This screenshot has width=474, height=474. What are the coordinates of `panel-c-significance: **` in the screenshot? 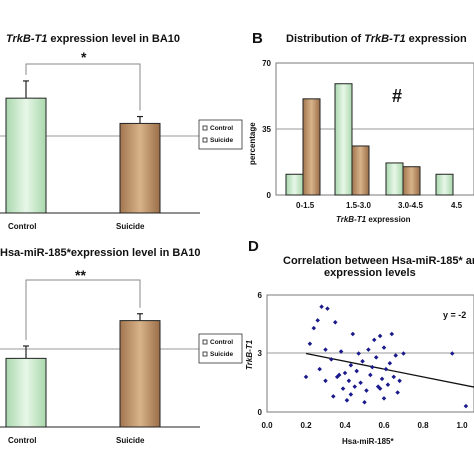 It's located at (80, 275).